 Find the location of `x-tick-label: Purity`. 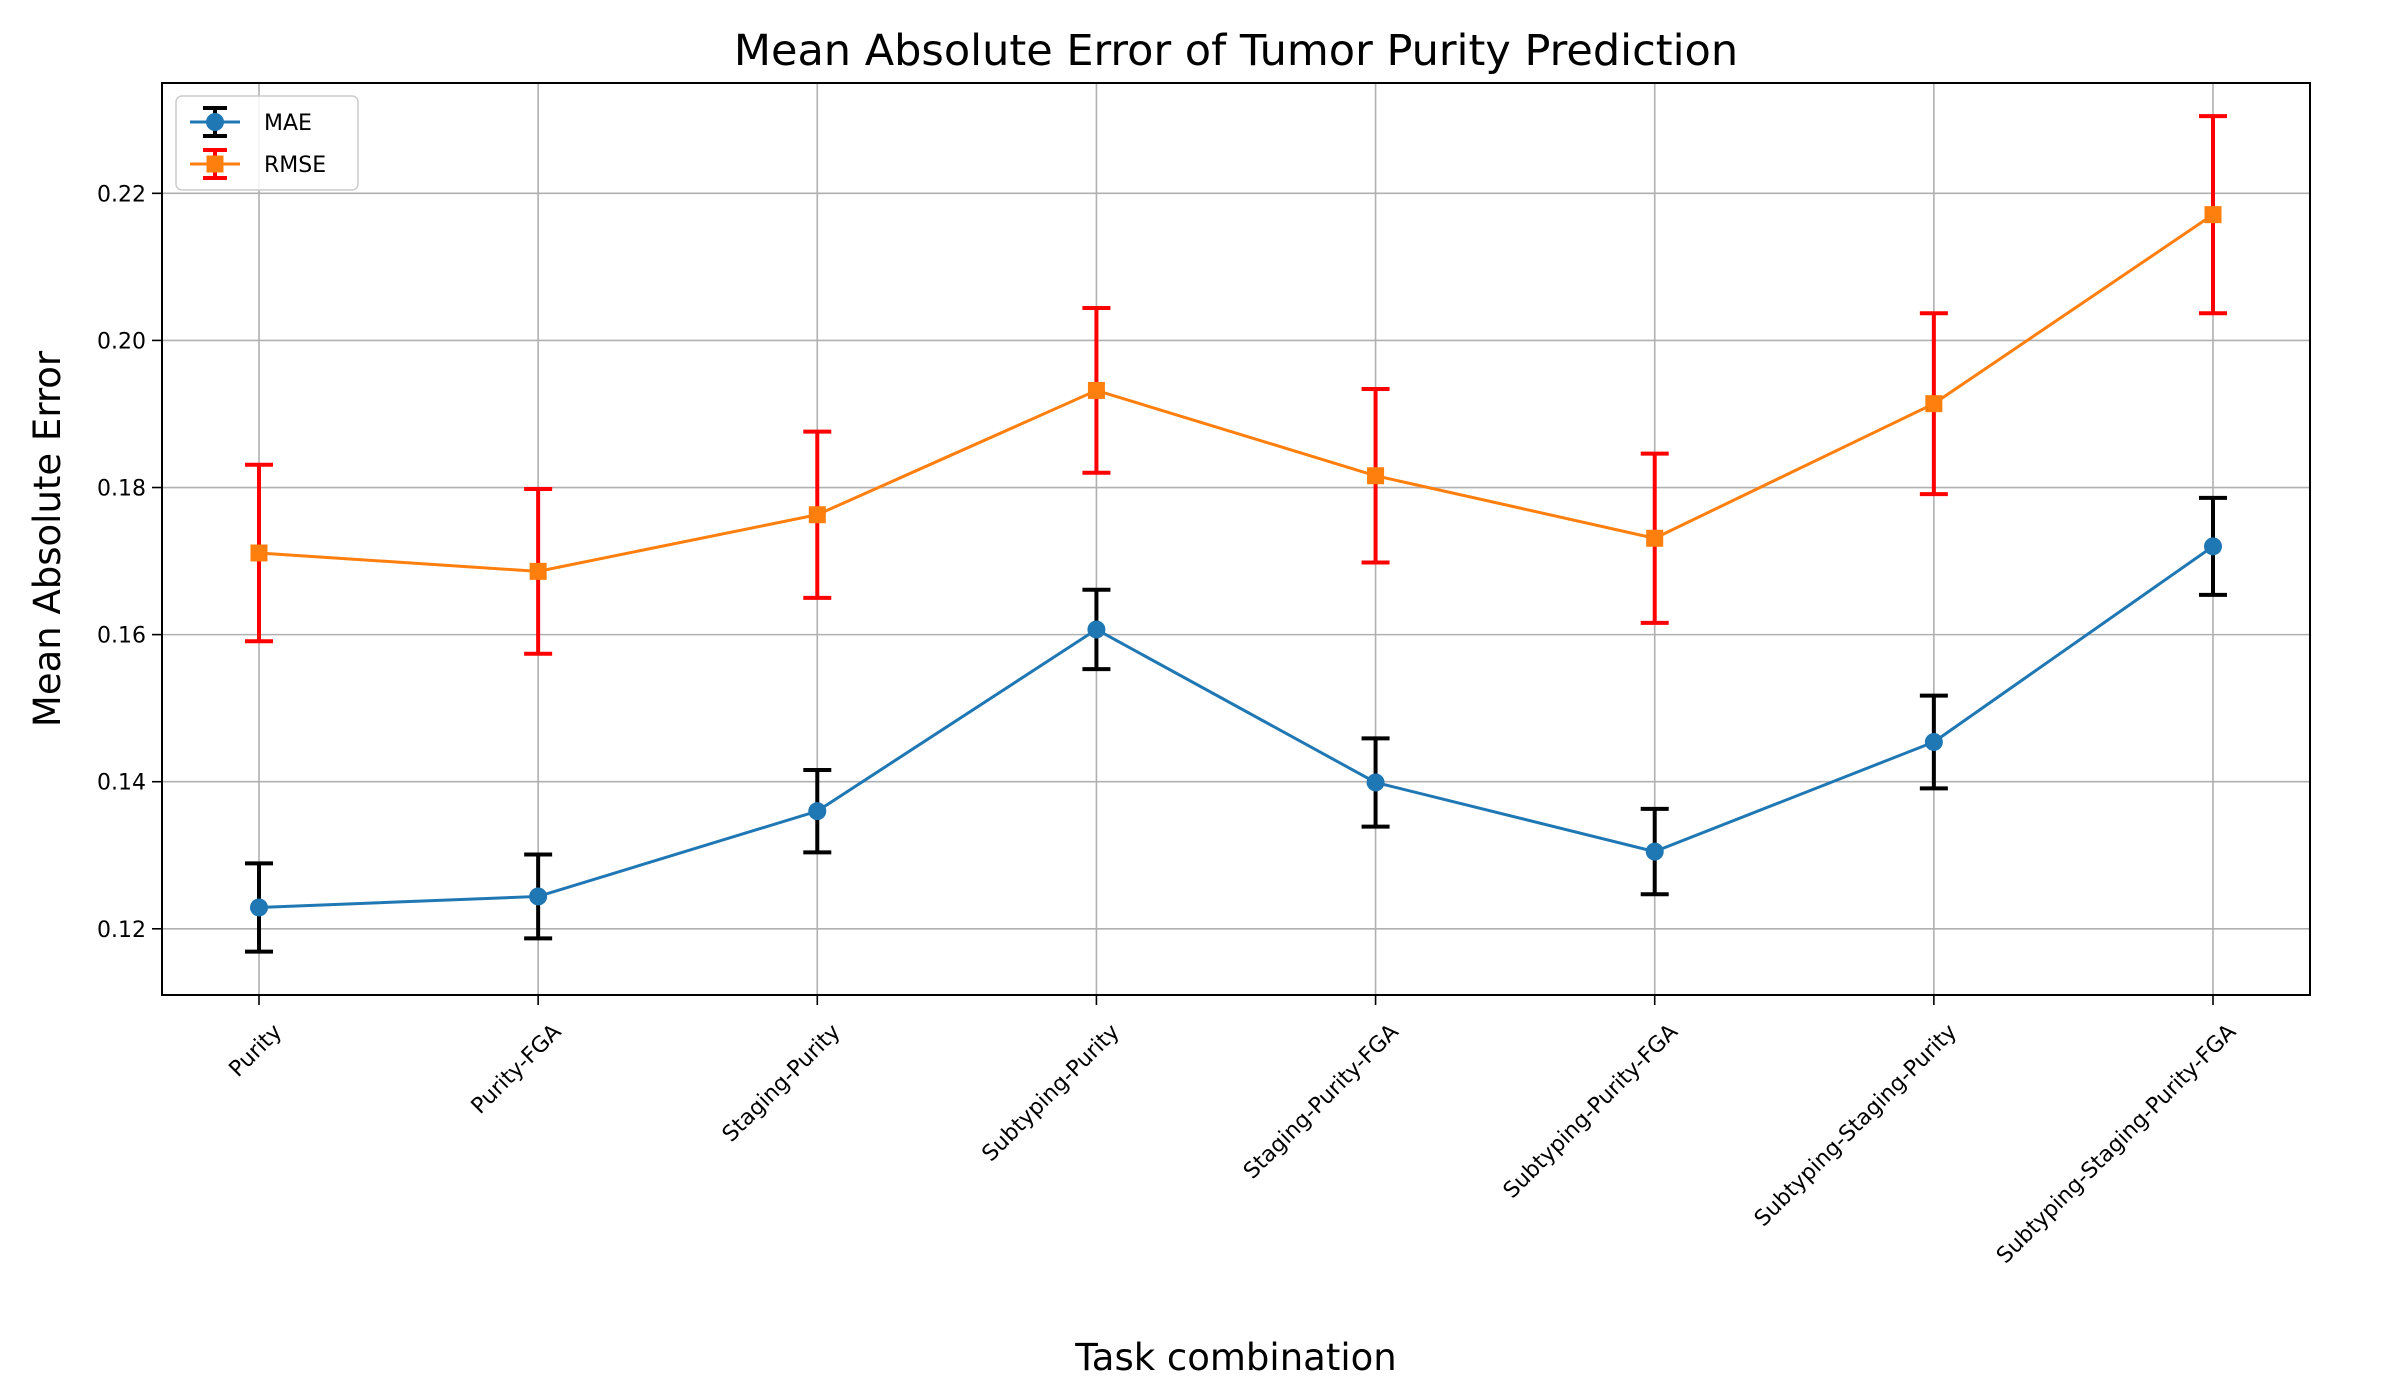

x-tick-label: Purity is located at coordinates (256, 1051).